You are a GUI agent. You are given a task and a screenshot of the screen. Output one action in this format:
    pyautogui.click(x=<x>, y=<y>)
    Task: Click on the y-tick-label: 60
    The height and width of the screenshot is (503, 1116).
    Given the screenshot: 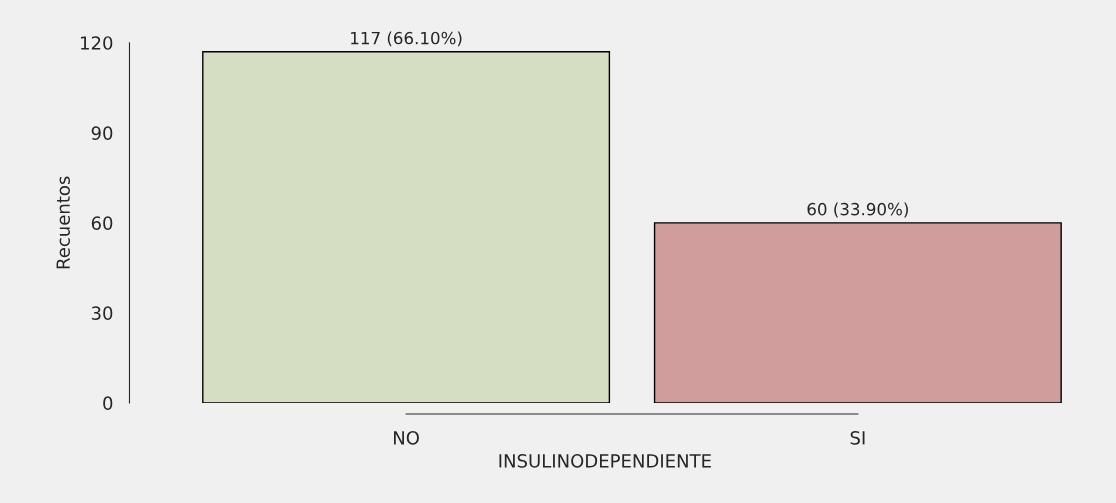 What is the action you would take?
    pyautogui.click(x=102, y=223)
    